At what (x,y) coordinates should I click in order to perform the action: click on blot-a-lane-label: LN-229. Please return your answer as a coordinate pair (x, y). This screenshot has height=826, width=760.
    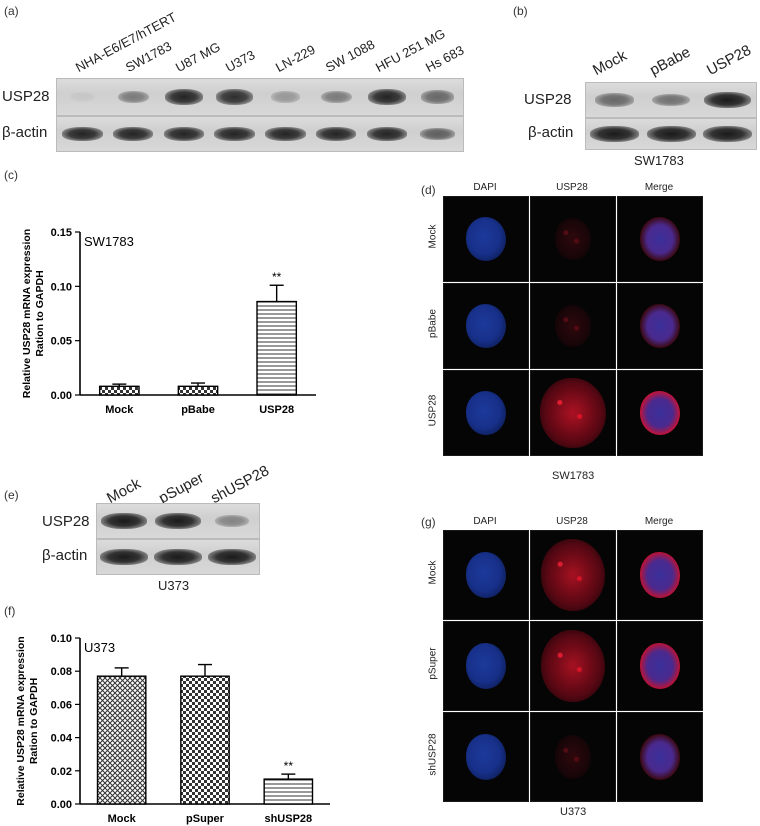
    Looking at the image, I should click on (295, 58).